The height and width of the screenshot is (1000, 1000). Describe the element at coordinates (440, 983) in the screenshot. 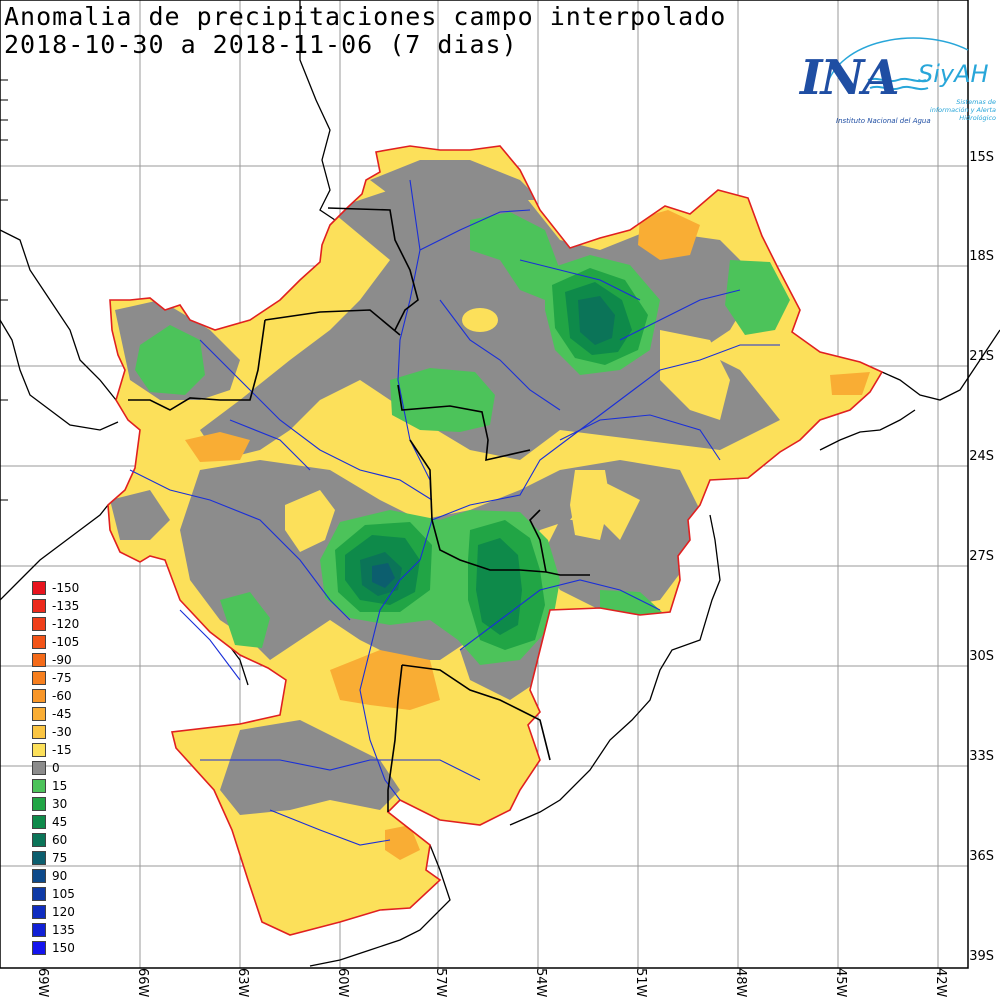

I see `lon-label: 57W` at that location.